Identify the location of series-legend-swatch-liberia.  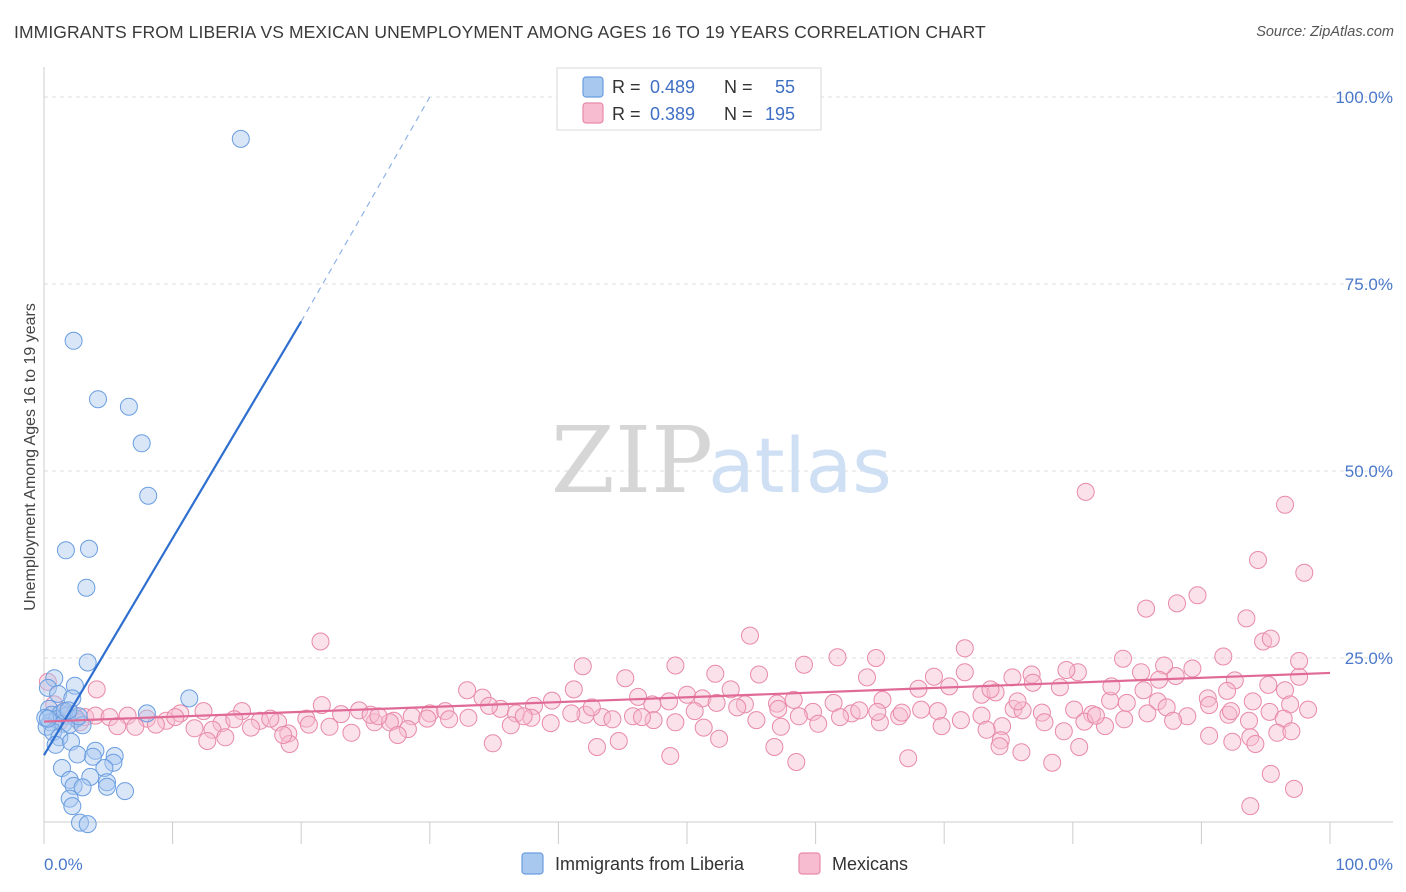
(532, 863).